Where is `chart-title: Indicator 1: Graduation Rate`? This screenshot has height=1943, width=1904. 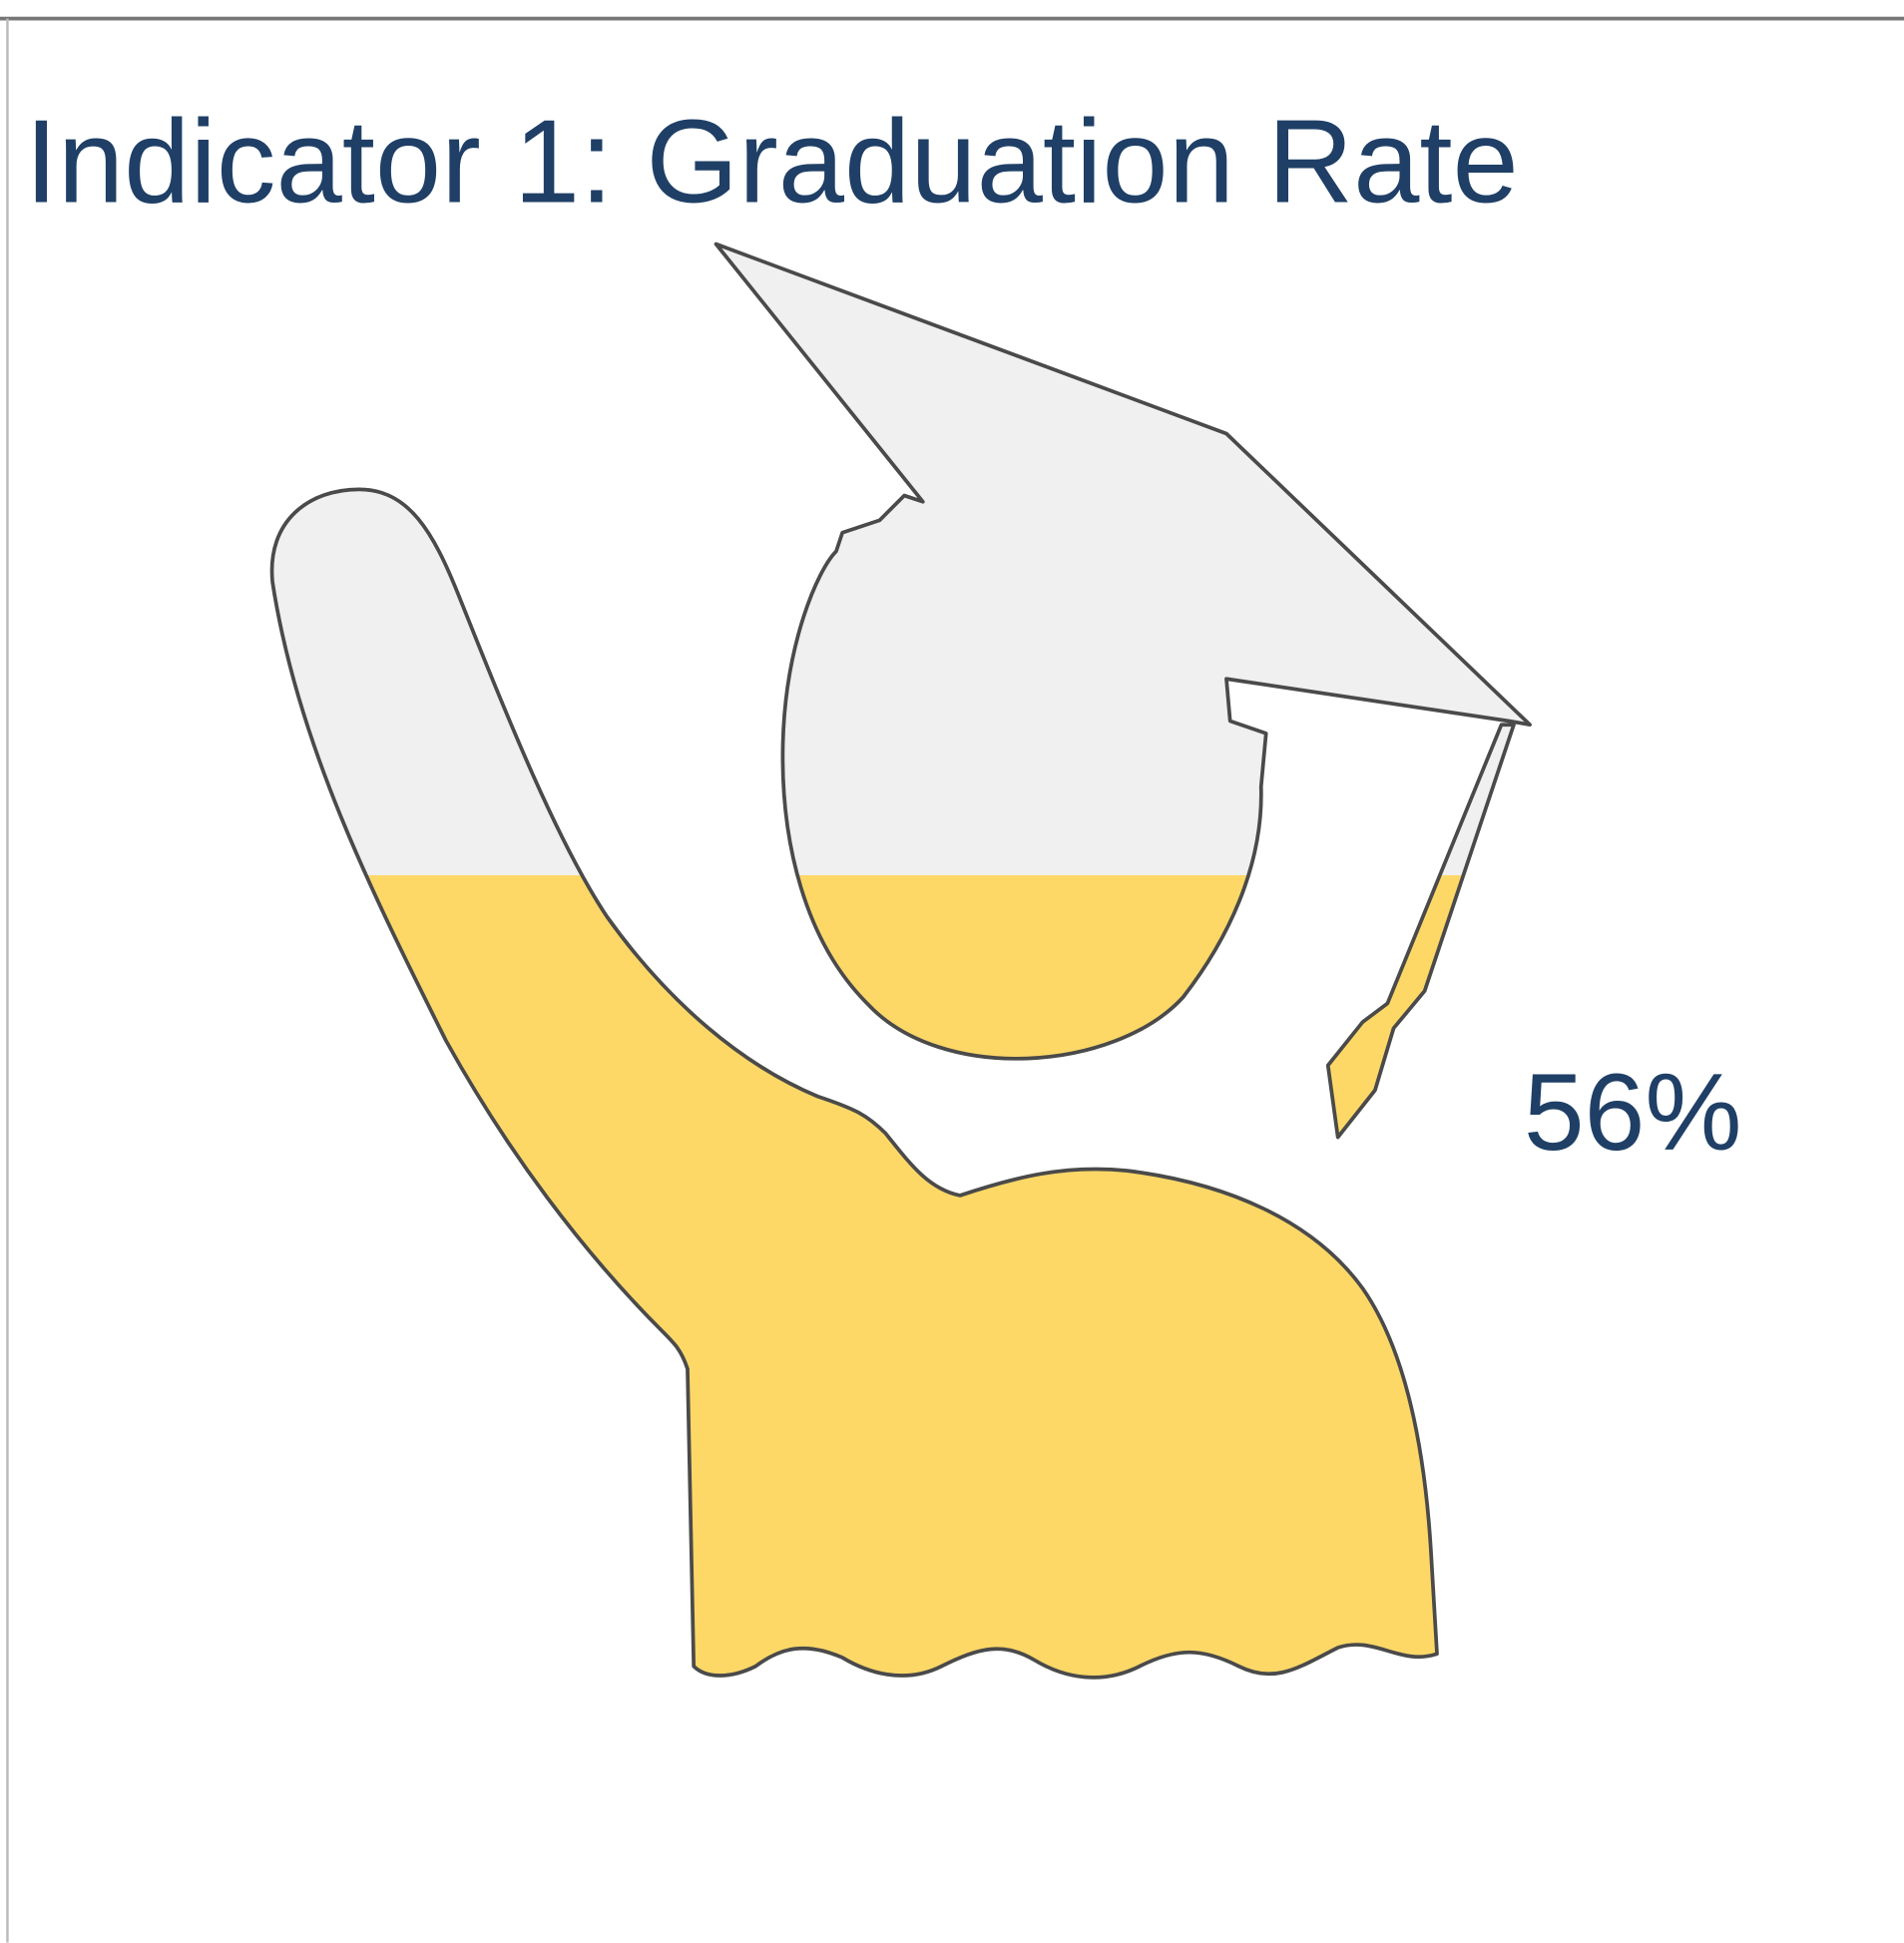
chart-title: Indicator 1: Graduation Rate is located at coordinates (772, 161).